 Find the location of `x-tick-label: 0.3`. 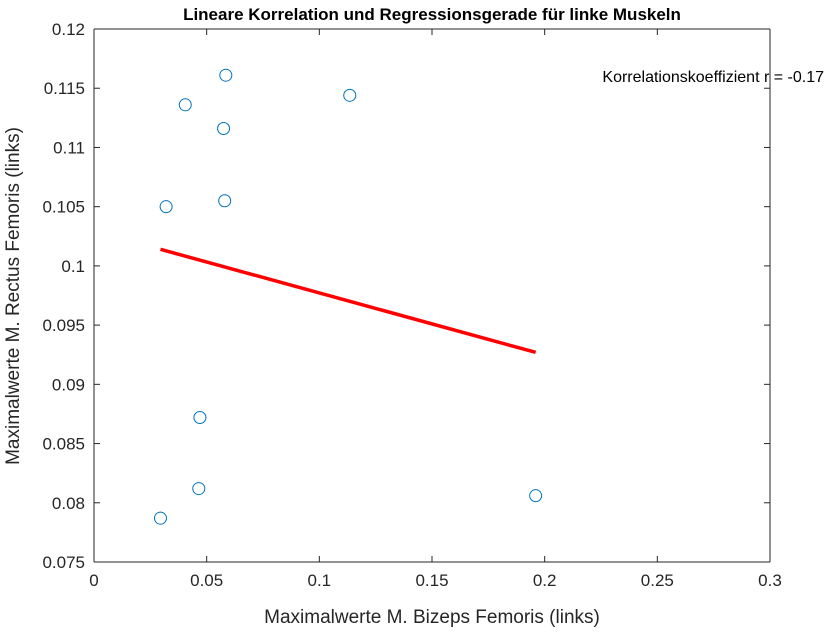

x-tick-label: 0.3 is located at coordinates (770, 580).